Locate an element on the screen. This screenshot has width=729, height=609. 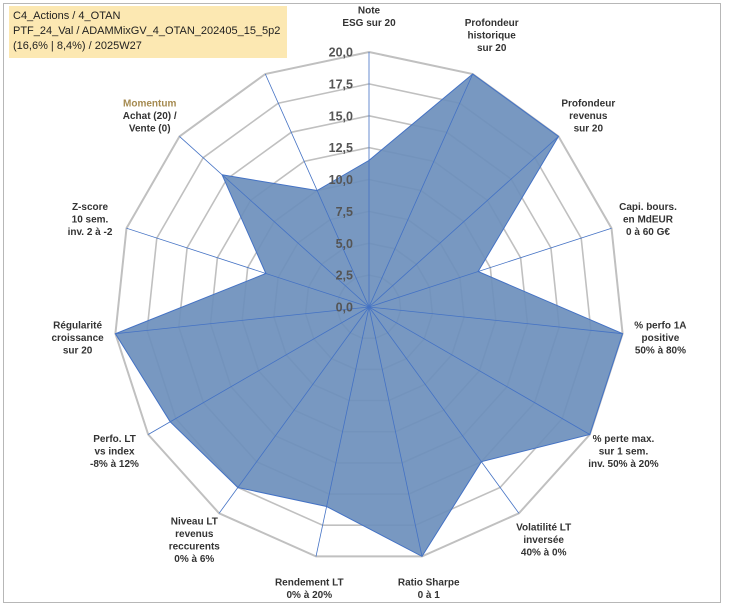
tick-label: 12,5 is located at coordinates (341, 148).